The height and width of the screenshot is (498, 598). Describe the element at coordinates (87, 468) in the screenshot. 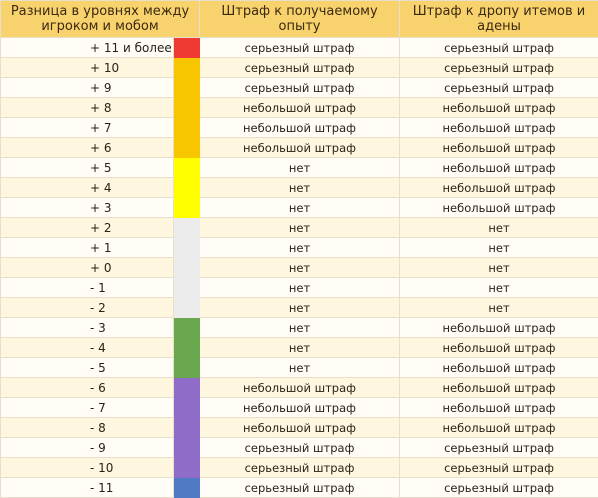

I see `level-difference-cell: - 10` at that location.